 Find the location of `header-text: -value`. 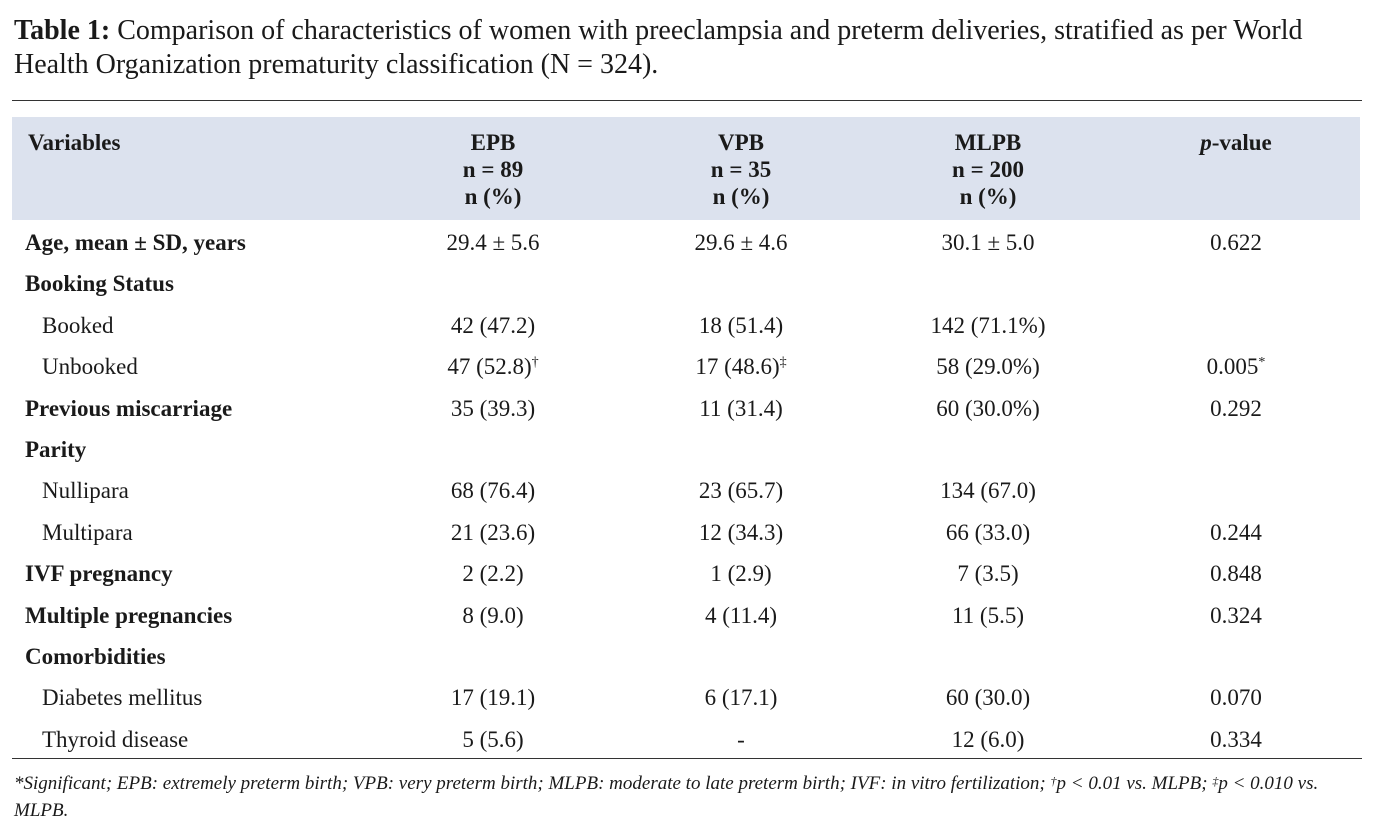

header-text: -value is located at coordinates (1241, 142).